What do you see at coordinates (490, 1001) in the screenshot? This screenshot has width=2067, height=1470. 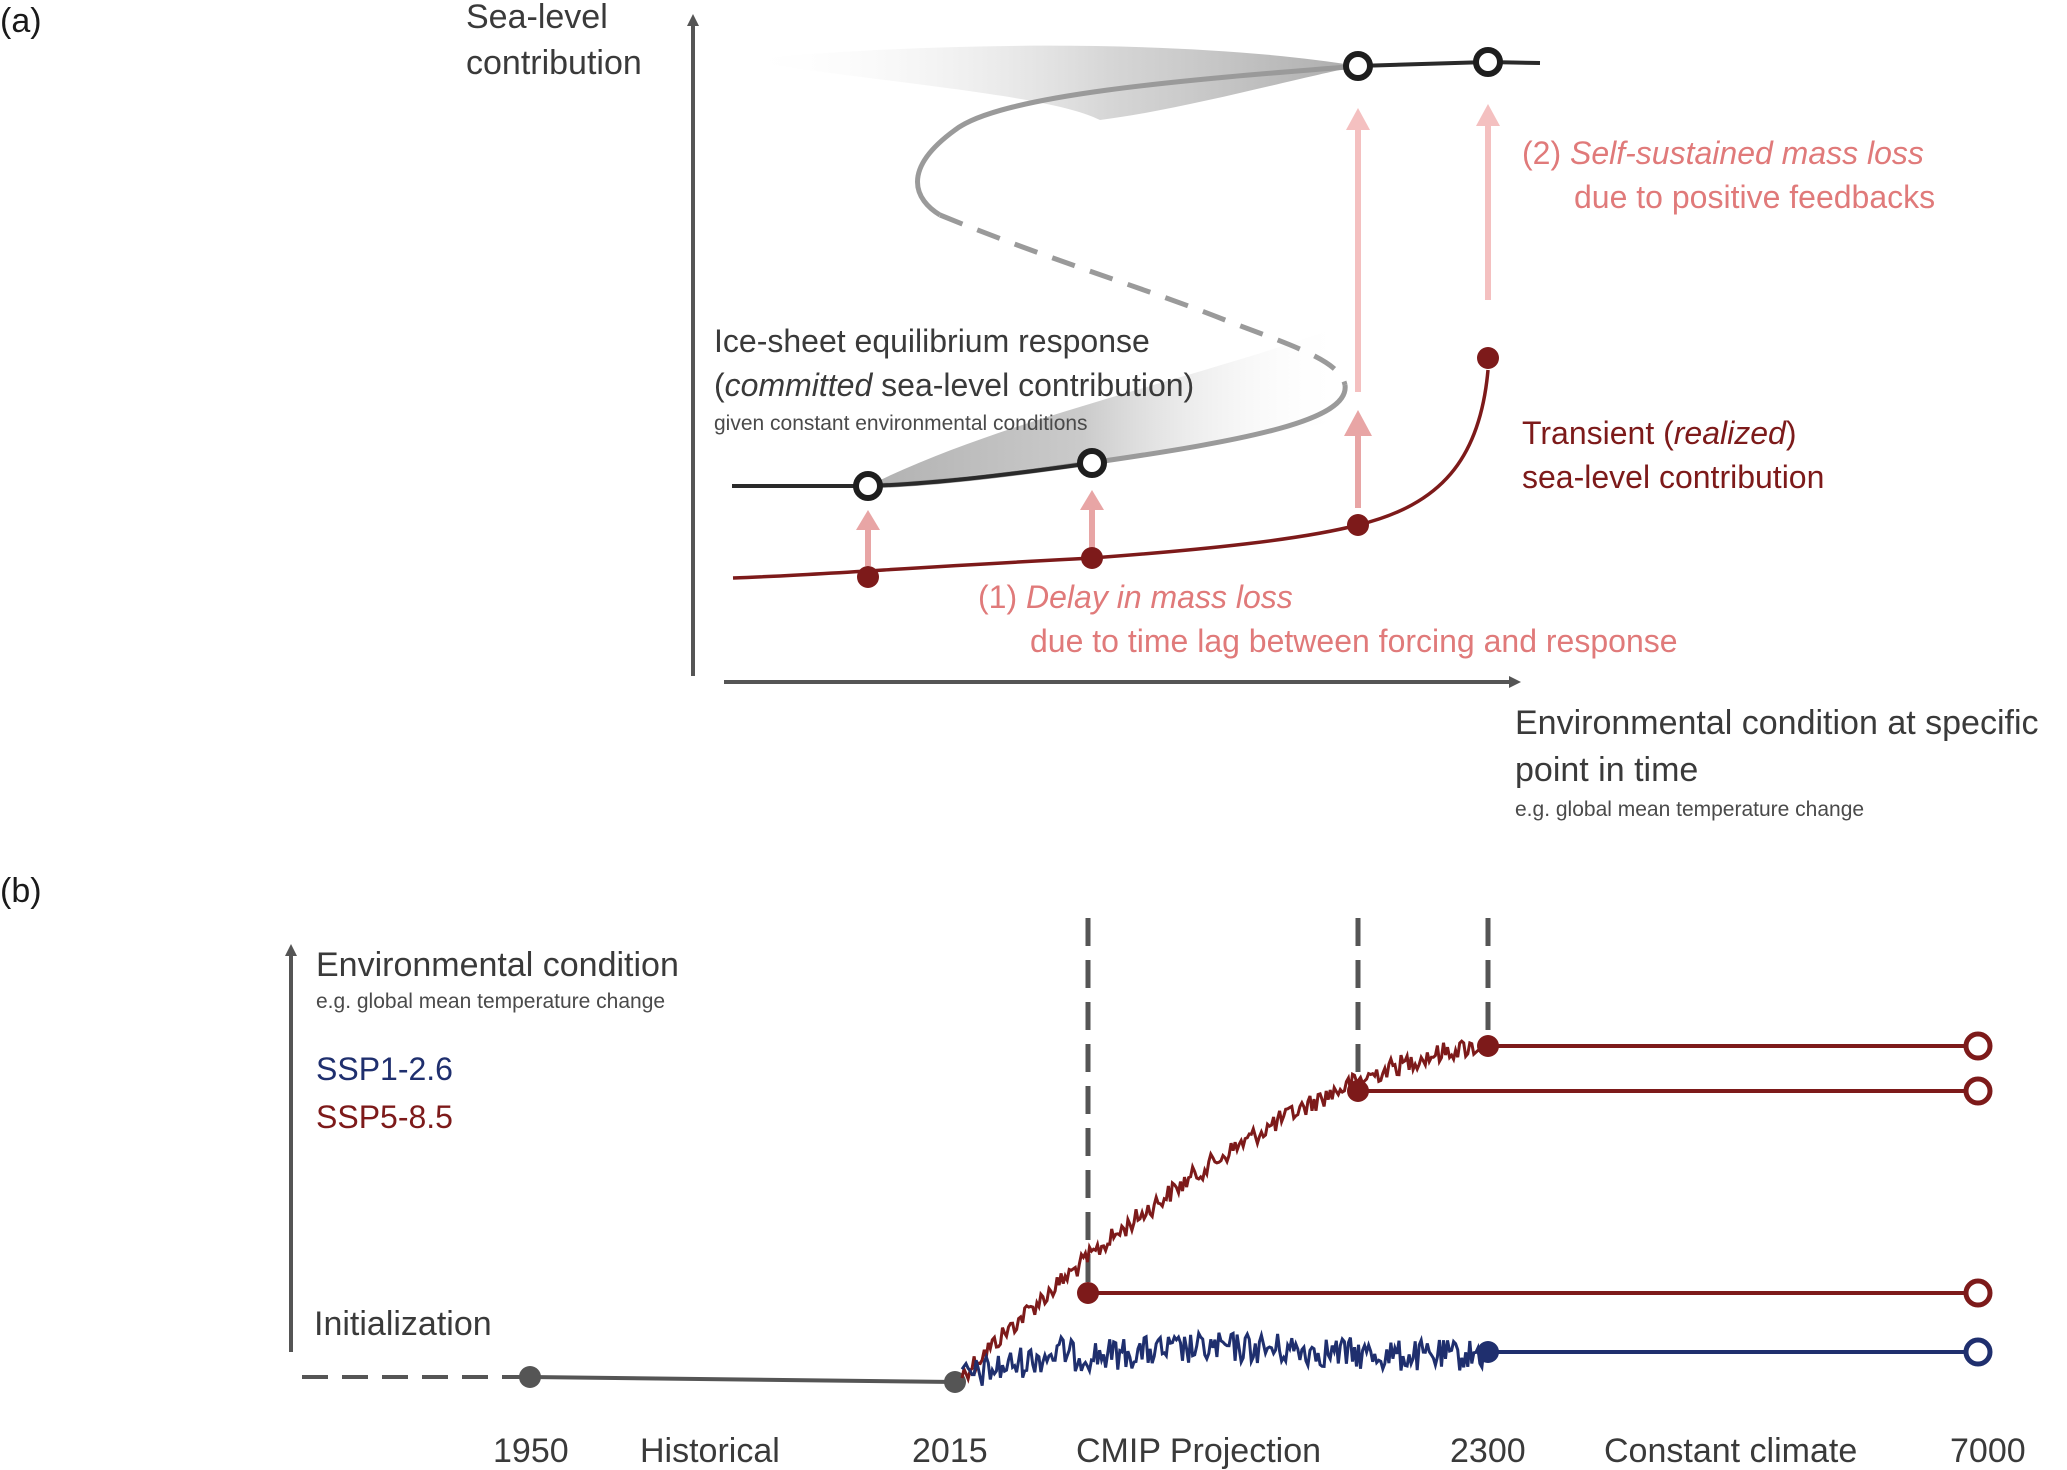 I see `panel-b-y-axis-sublabel: e.g. global mean temperature change` at bounding box center [490, 1001].